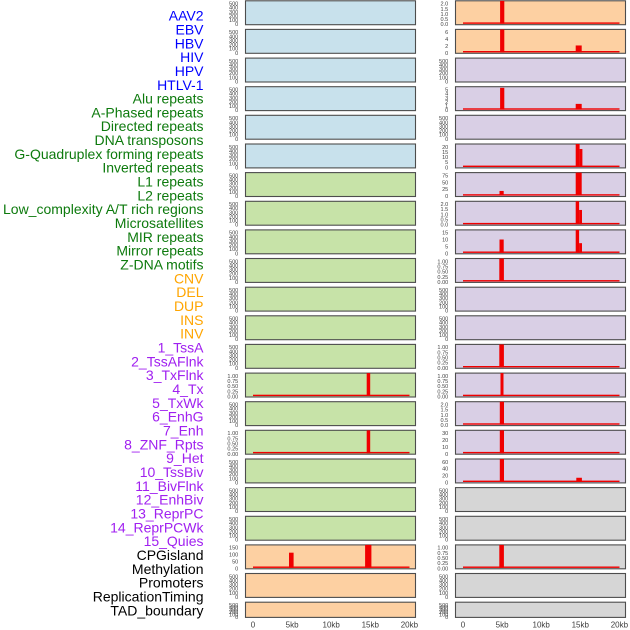 The height and width of the screenshot is (630, 630). I want to click on svg-text: G-Quadruplex forming repeats, so click(108, 154).